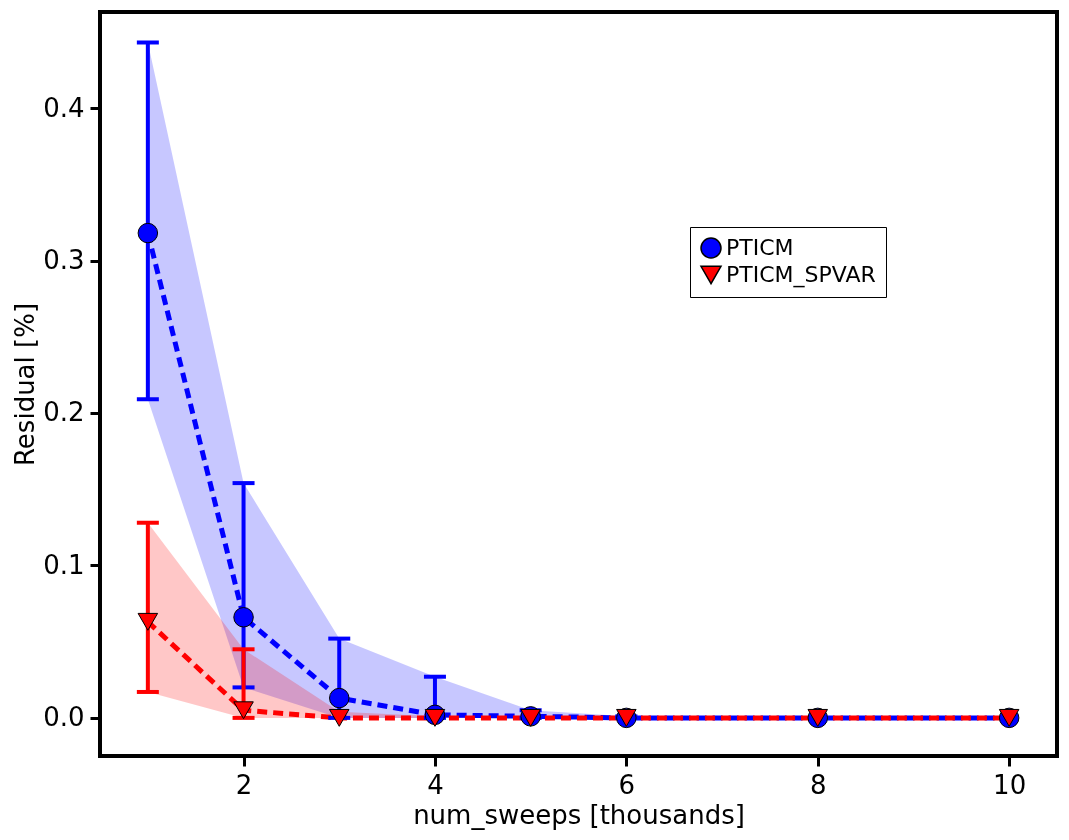  Describe the element at coordinates (760, 247) in the screenshot. I see `legend-label: PTICM` at that location.